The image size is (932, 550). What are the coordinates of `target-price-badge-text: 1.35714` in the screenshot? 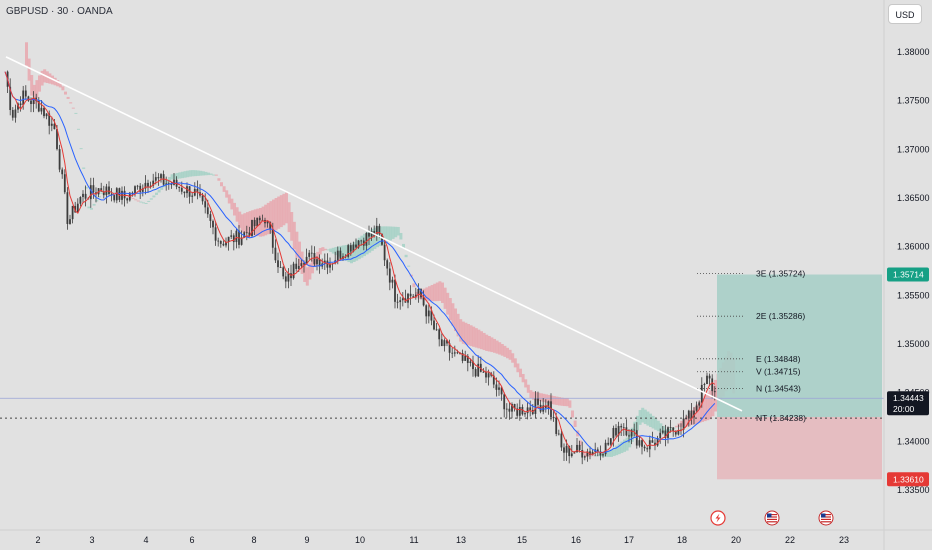 It's located at (908, 275).